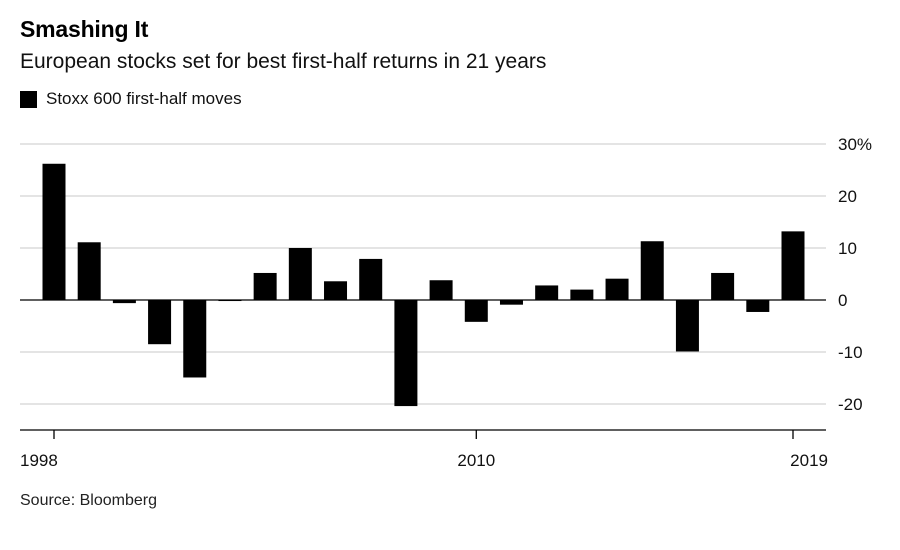  What do you see at coordinates (28, 99) in the screenshot?
I see `legend-swatch` at bounding box center [28, 99].